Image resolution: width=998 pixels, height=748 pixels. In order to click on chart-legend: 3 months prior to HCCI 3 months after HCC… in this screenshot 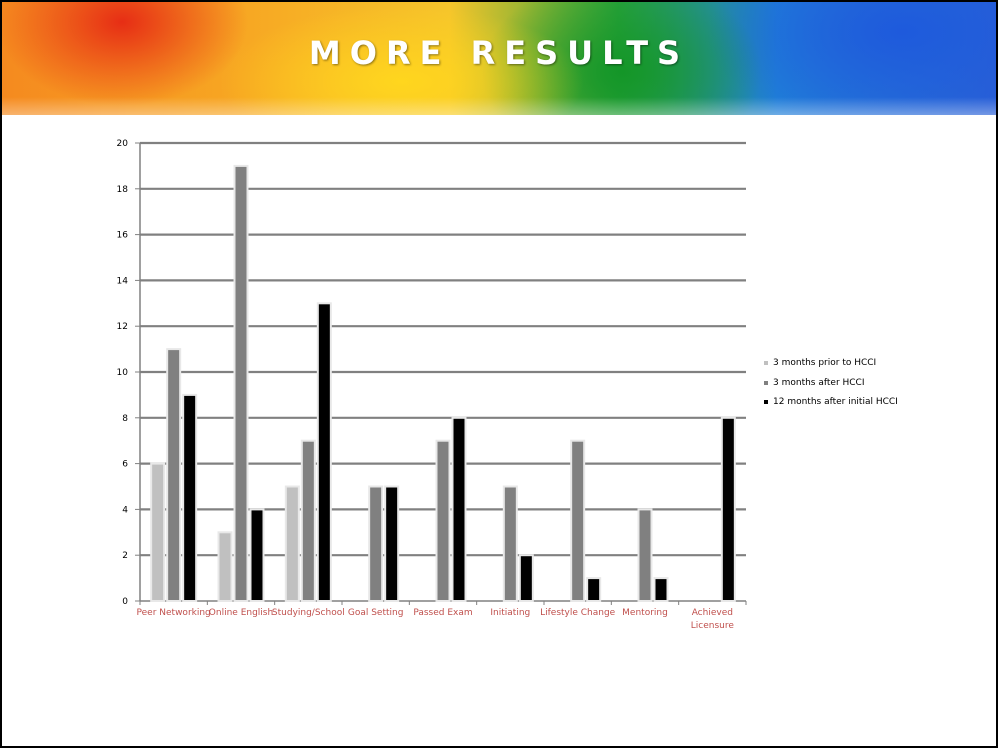, I will do `click(831, 387)`.